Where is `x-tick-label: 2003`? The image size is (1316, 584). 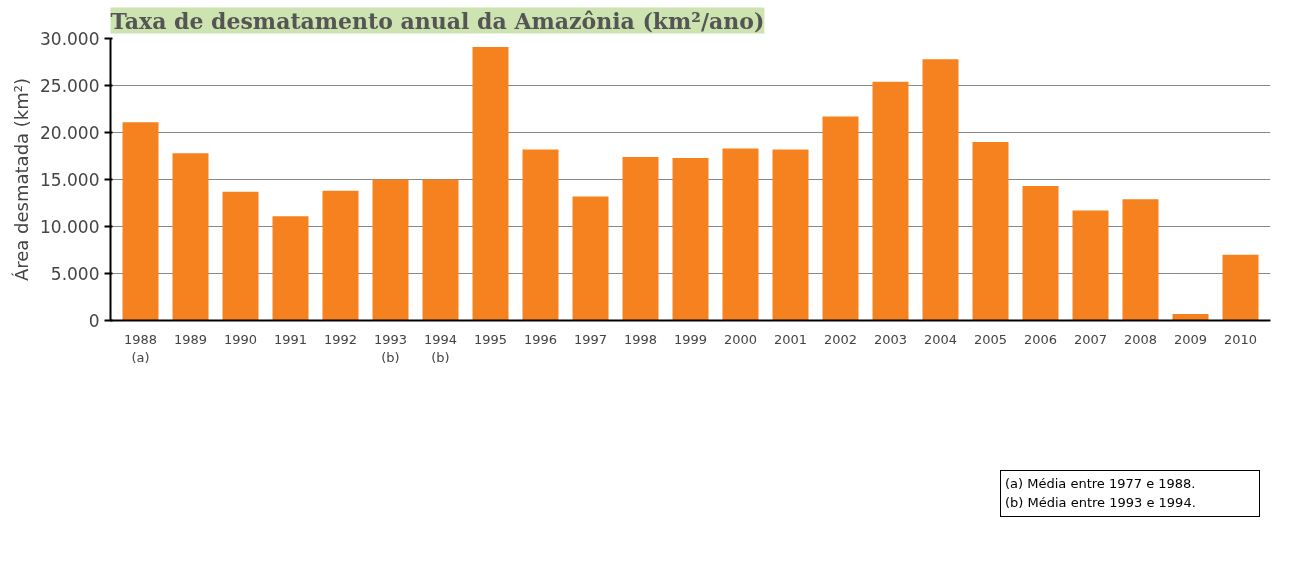
x-tick-label: 2003 is located at coordinates (890, 339).